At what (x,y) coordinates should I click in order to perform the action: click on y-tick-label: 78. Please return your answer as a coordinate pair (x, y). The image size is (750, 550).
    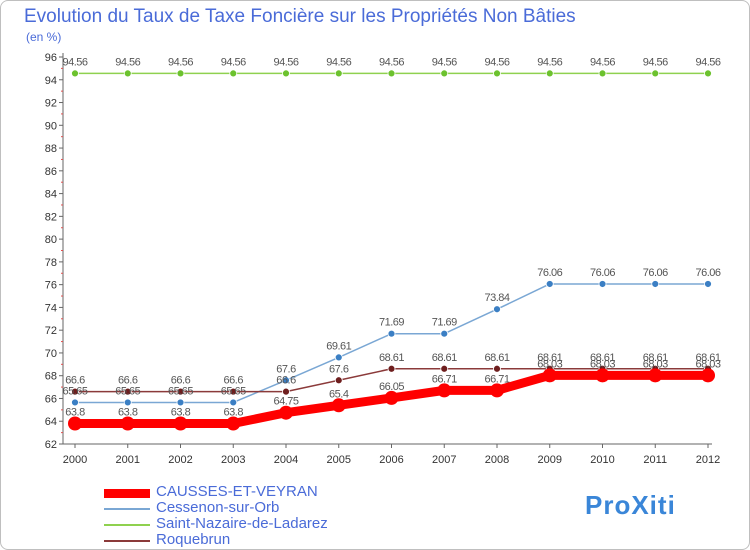
    Looking at the image, I should click on (51, 263).